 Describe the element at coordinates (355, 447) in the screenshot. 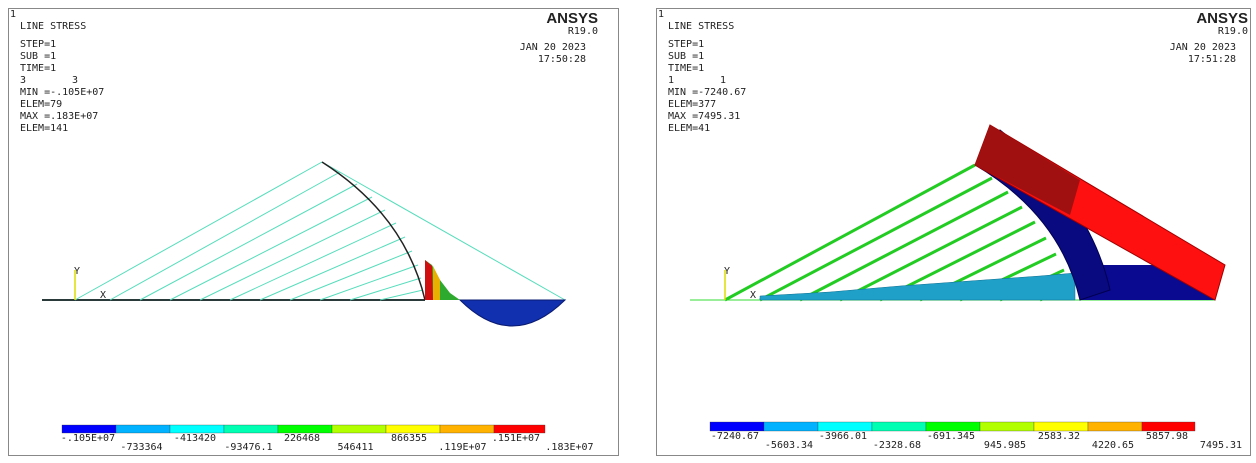

I see `legend-label: 546411` at that location.